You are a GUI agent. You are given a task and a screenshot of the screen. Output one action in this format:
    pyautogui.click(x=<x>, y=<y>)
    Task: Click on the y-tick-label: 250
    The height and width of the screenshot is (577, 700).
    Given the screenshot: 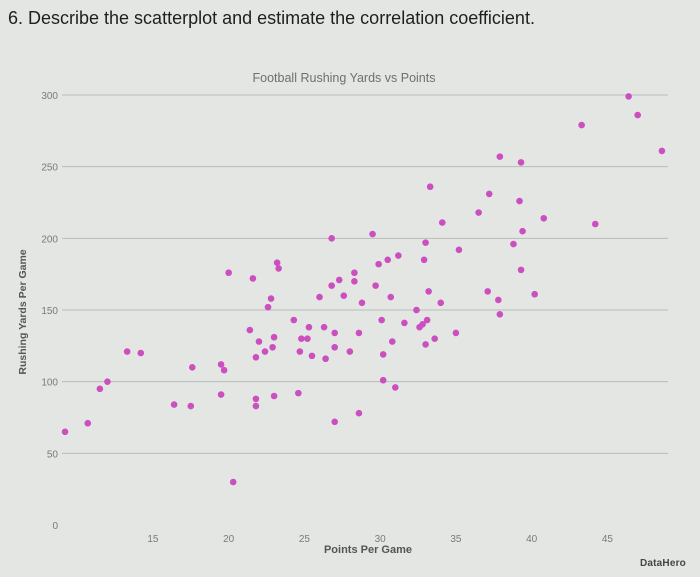 What is the action you would take?
    pyautogui.click(x=49, y=168)
    